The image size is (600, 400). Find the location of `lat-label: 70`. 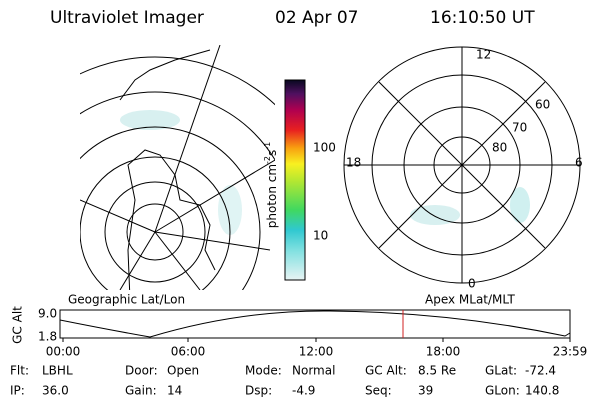

lat-label: 70 is located at coordinates (519, 128).